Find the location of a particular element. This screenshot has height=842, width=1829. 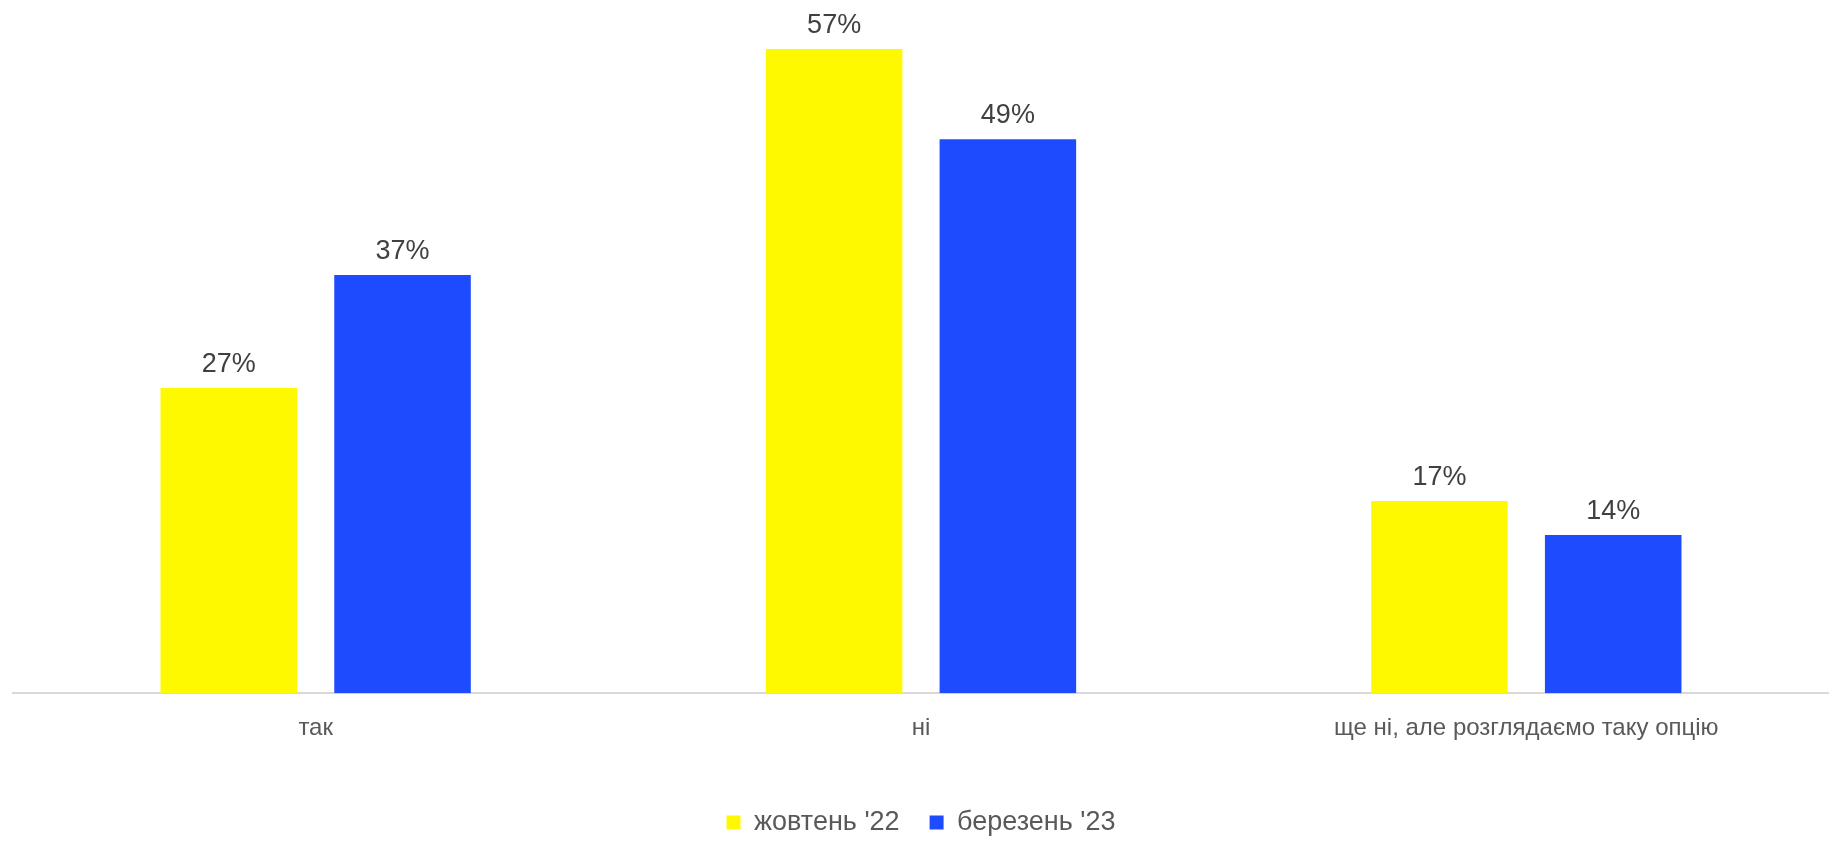

data-label: 14% is located at coordinates (1613, 509).